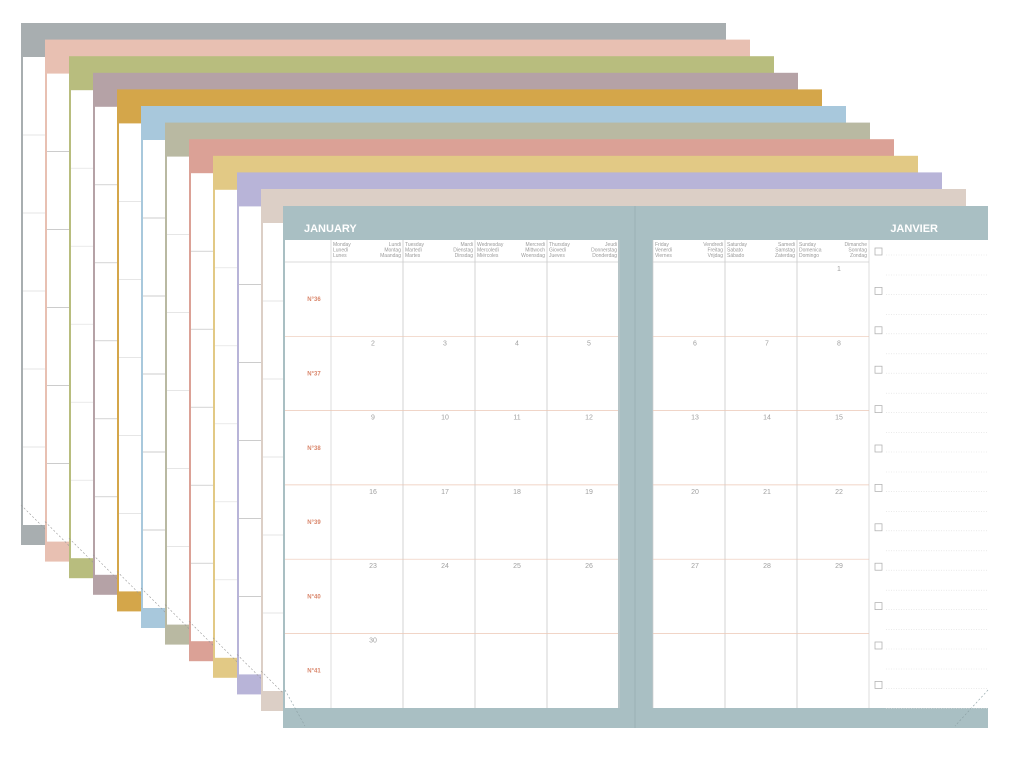 The height and width of the screenshot is (758, 1020). What do you see at coordinates (558, 251) in the screenshot?
I see `day-name: Giovedì` at bounding box center [558, 251].